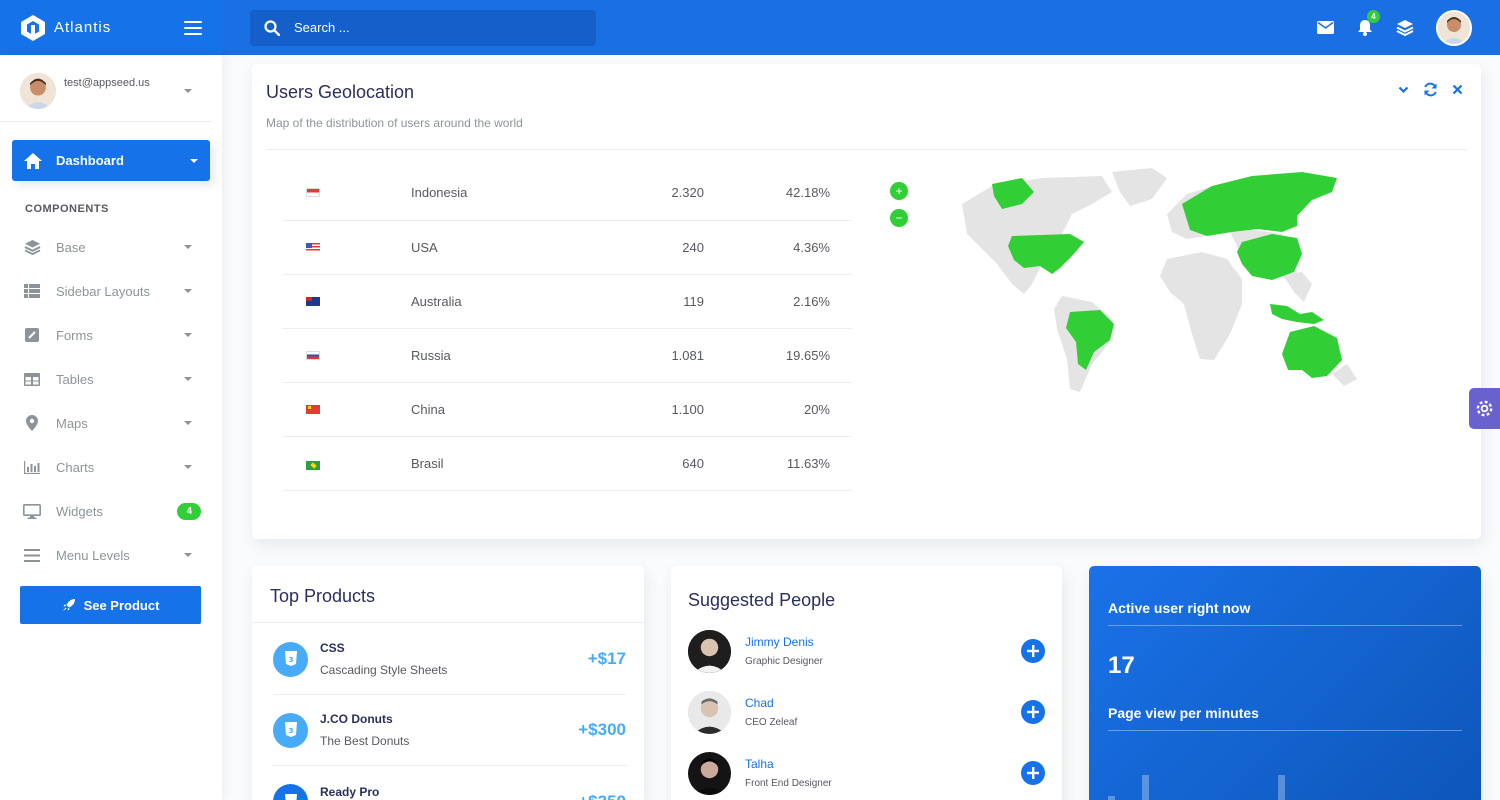  Describe the element at coordinates (1312, 352) in the screenshot. I see `map-region-australia` at that location.